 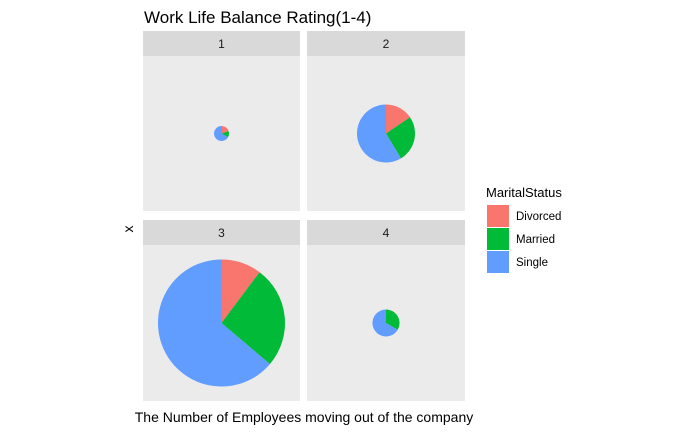 I want to click on legend-label: Single, so click(x=532, y=263).